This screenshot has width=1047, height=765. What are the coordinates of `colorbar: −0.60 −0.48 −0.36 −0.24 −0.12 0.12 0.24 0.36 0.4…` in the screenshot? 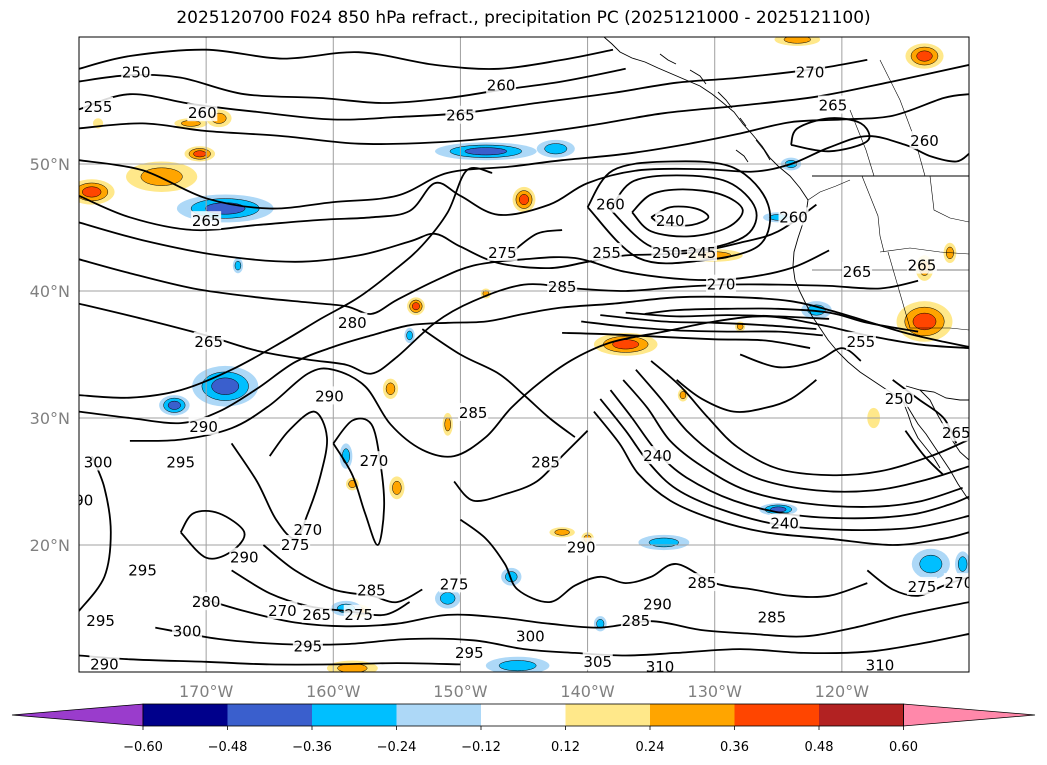 It's located at (523, 729).